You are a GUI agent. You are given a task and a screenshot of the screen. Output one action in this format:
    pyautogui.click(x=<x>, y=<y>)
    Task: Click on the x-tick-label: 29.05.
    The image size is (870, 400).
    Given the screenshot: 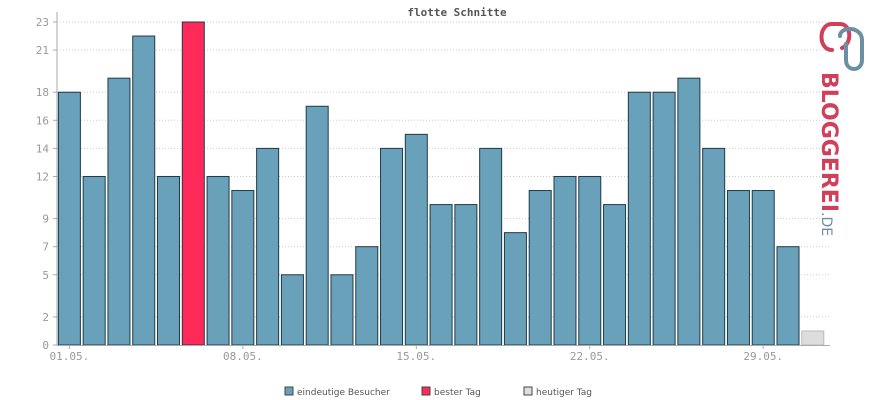 What is the action you would take?
    pyautogui.click(x=763, y=356)
    